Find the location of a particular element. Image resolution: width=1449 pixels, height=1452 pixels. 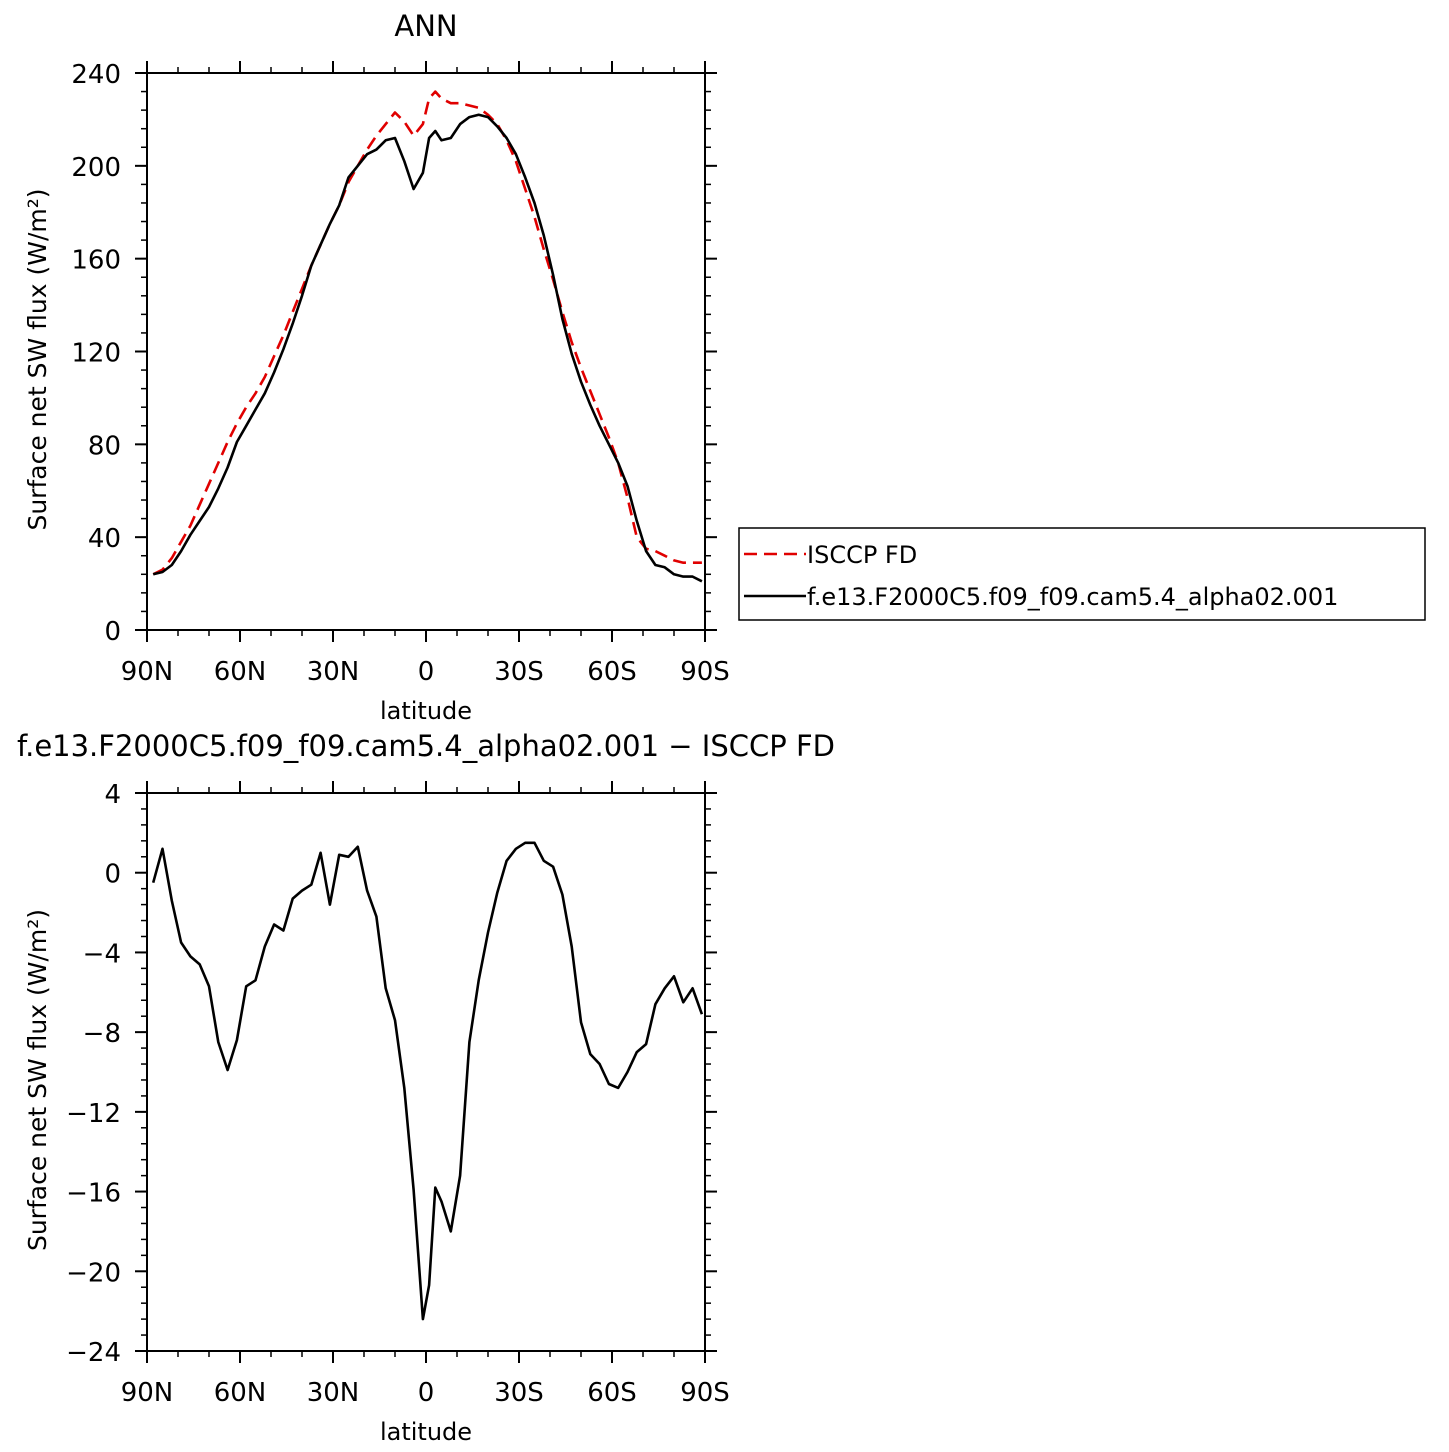

chart1-y-tick-label: −16 is located at coordinates (93, 1194).